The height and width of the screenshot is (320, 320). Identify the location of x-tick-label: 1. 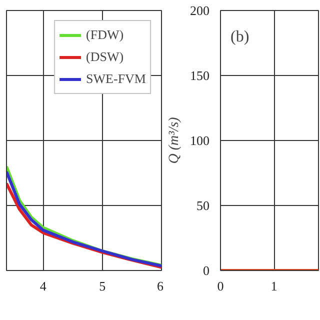
(274, 286).